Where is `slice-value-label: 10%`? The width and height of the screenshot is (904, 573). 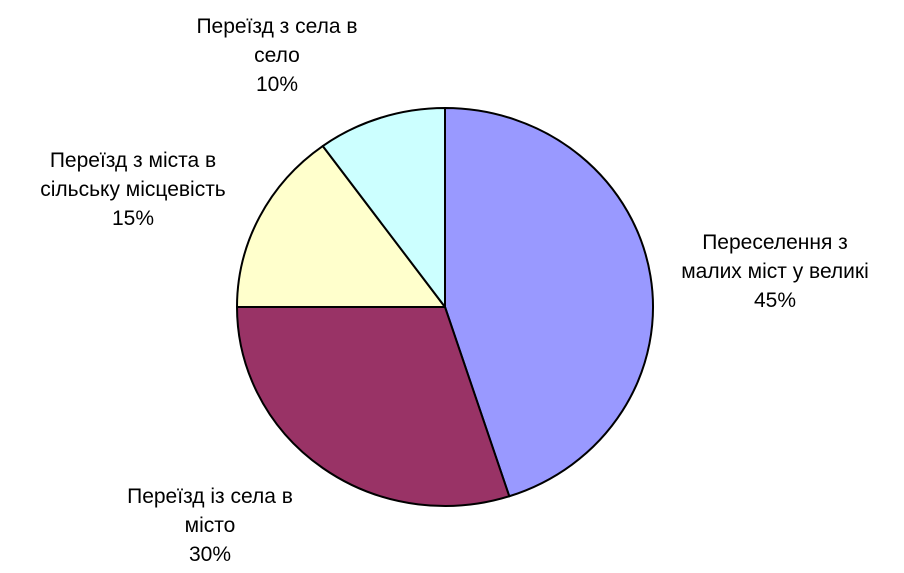 slice-value-label: 10% is located at coordinates (277, 84).